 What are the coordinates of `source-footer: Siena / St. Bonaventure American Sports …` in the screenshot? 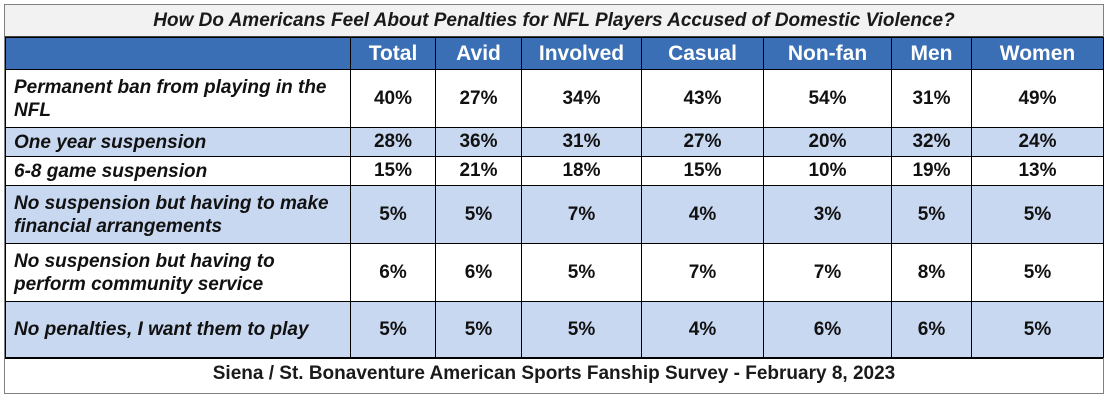 It's located at (554, 373).